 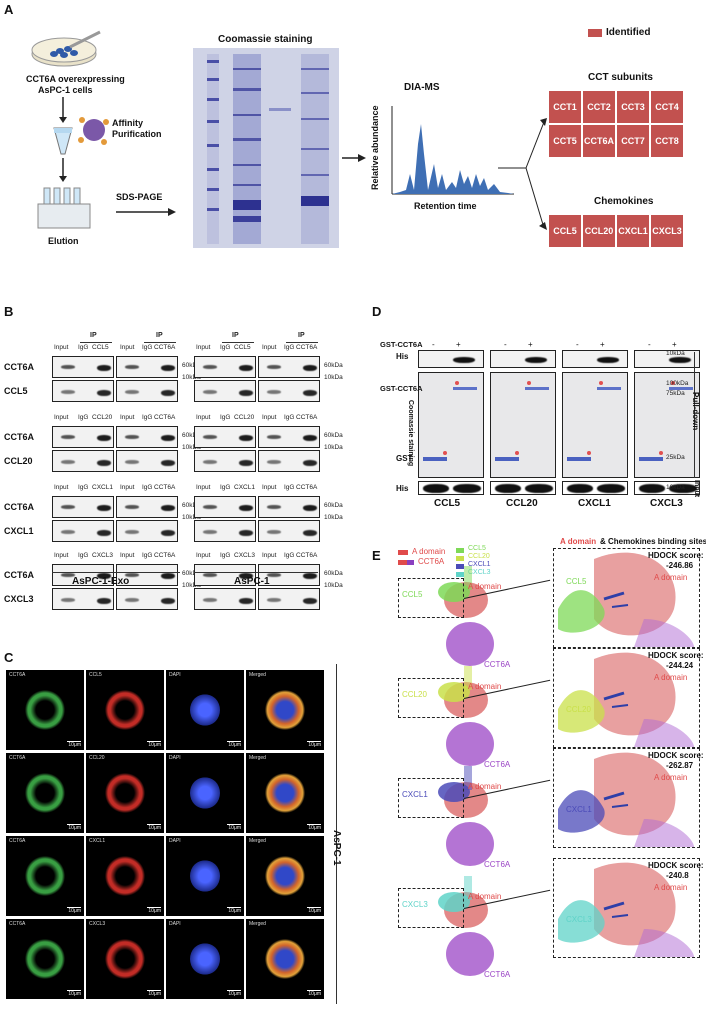 I want to click on his-input-label: His, so click(x=402, y=488).